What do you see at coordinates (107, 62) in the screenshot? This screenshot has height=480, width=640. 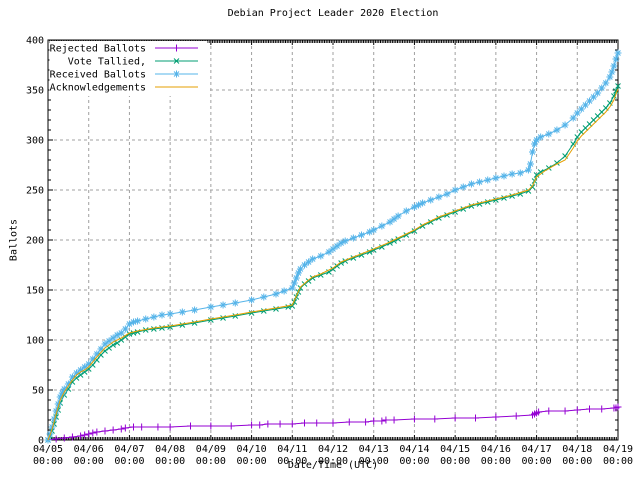 I see `legend-label-vote-tallied: Vote Tallied,` at bounding box center [107, 62].